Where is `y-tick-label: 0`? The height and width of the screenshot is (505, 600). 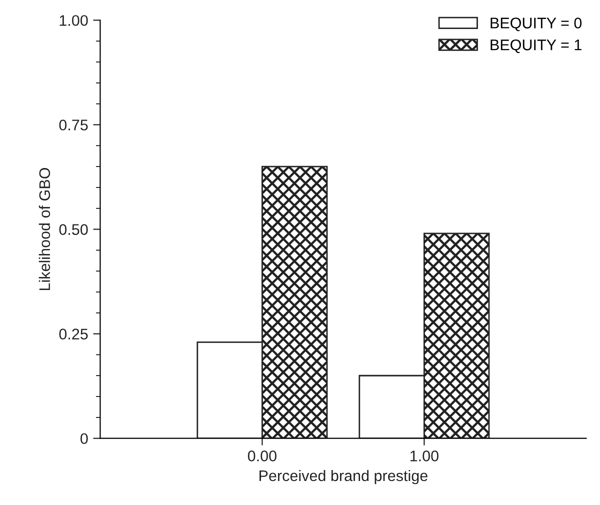 y-tick-label: 0 is located at coordinates (84, 438).